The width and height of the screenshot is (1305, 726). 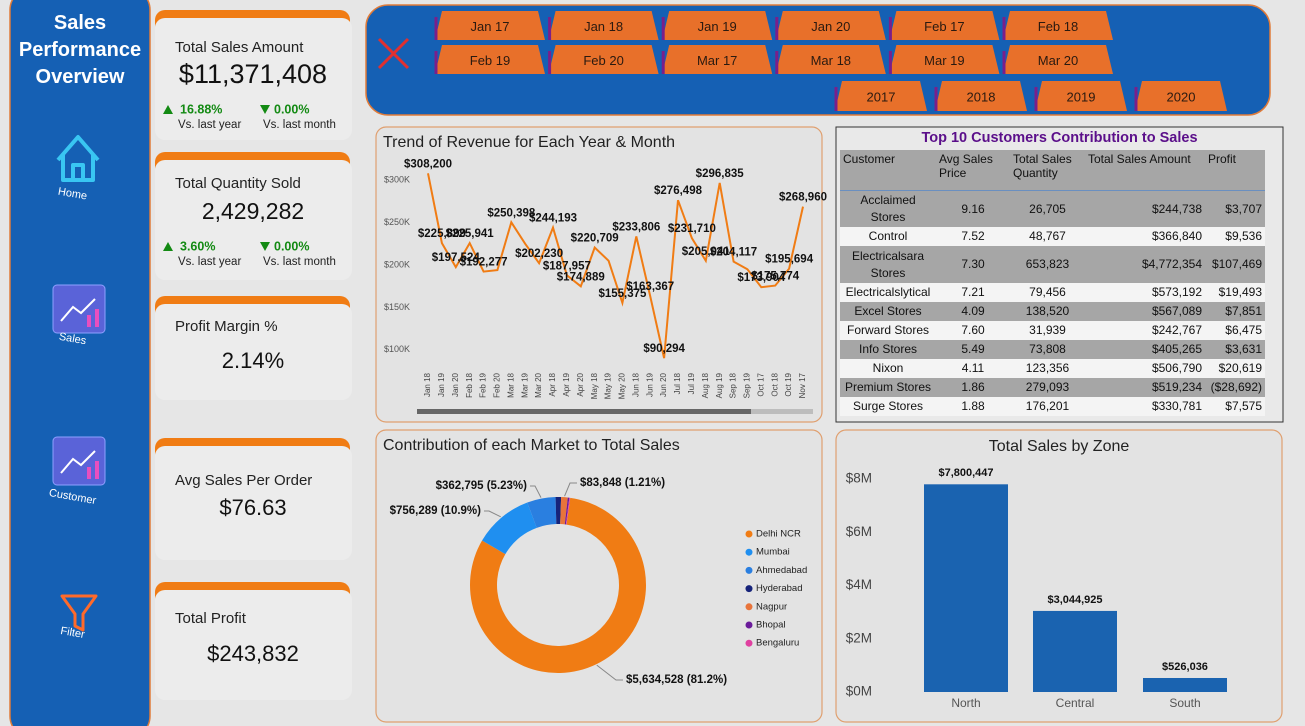 I want to click on table-row: Acclaimed Stores 9.16 26,705 $244,738 $3,707, so click(x=1052, y=208).